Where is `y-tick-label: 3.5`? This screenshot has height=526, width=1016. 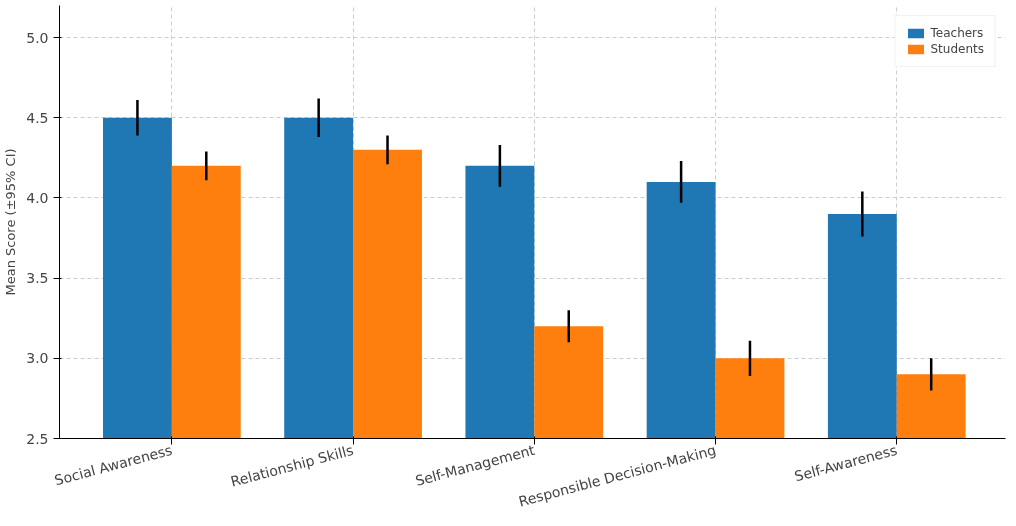 y-tick-label: 3.5 is located at coordinates (37, 278).